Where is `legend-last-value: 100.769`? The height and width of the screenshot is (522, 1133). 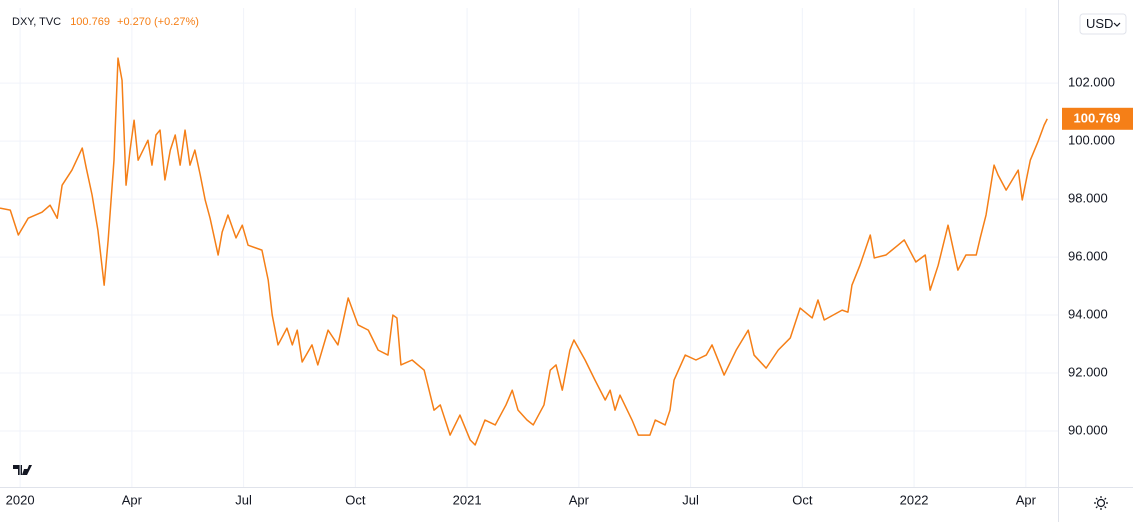
legend-last-value: 100.769 is located at coordinates (90, 22).